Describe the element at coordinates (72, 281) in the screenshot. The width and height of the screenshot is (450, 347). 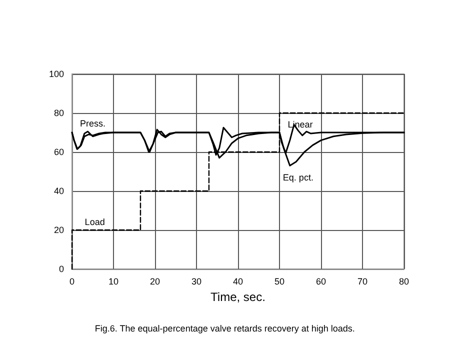
I see `x-tick-label: 0` at that location.